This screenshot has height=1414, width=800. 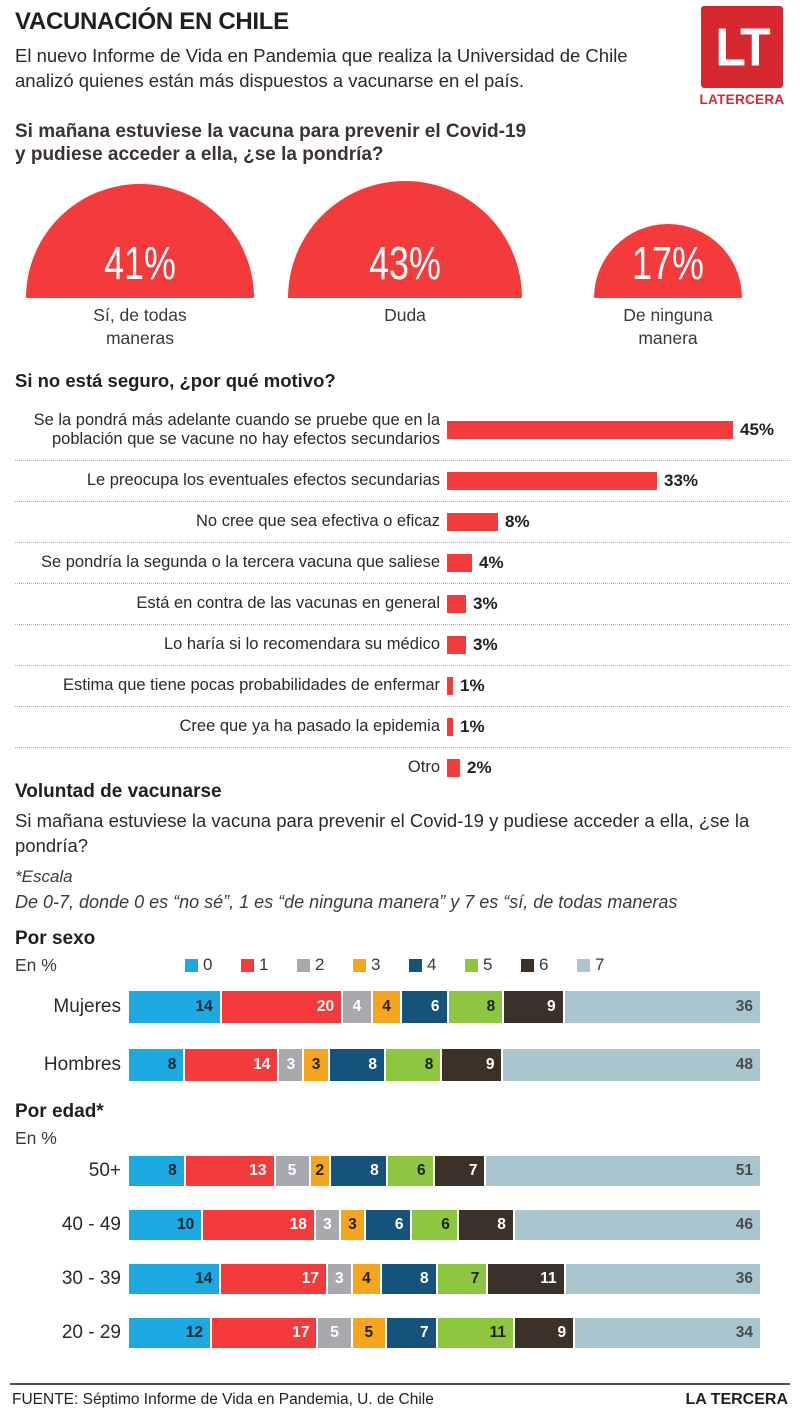 What do you see at coordinates (152, 21) in the screenshot?
I see `page-title: VACUNACIÓN EN CHILE` at bounding box center [152, 21].